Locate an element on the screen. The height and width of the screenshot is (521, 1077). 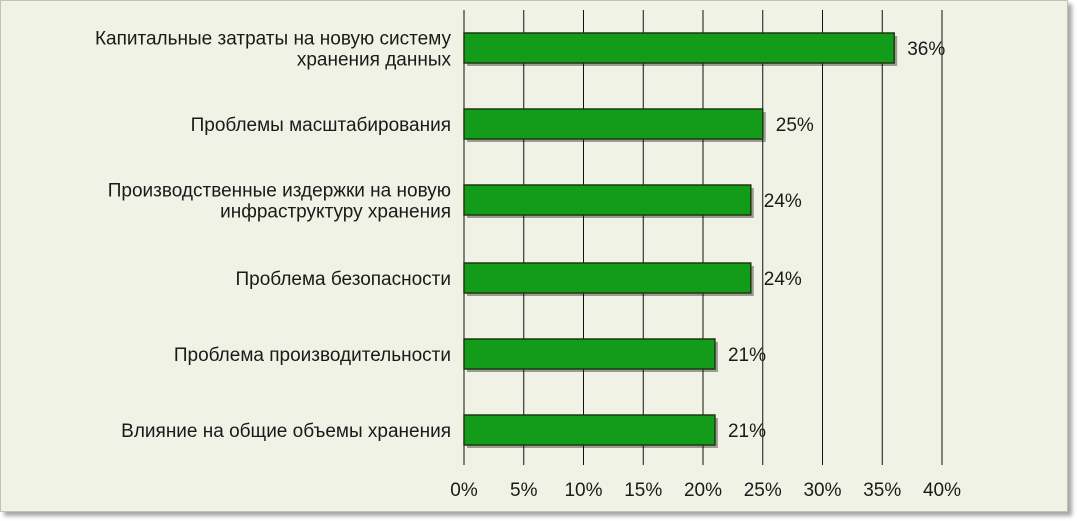
x-tick-label: 0% is located at coordinates (464, 490).